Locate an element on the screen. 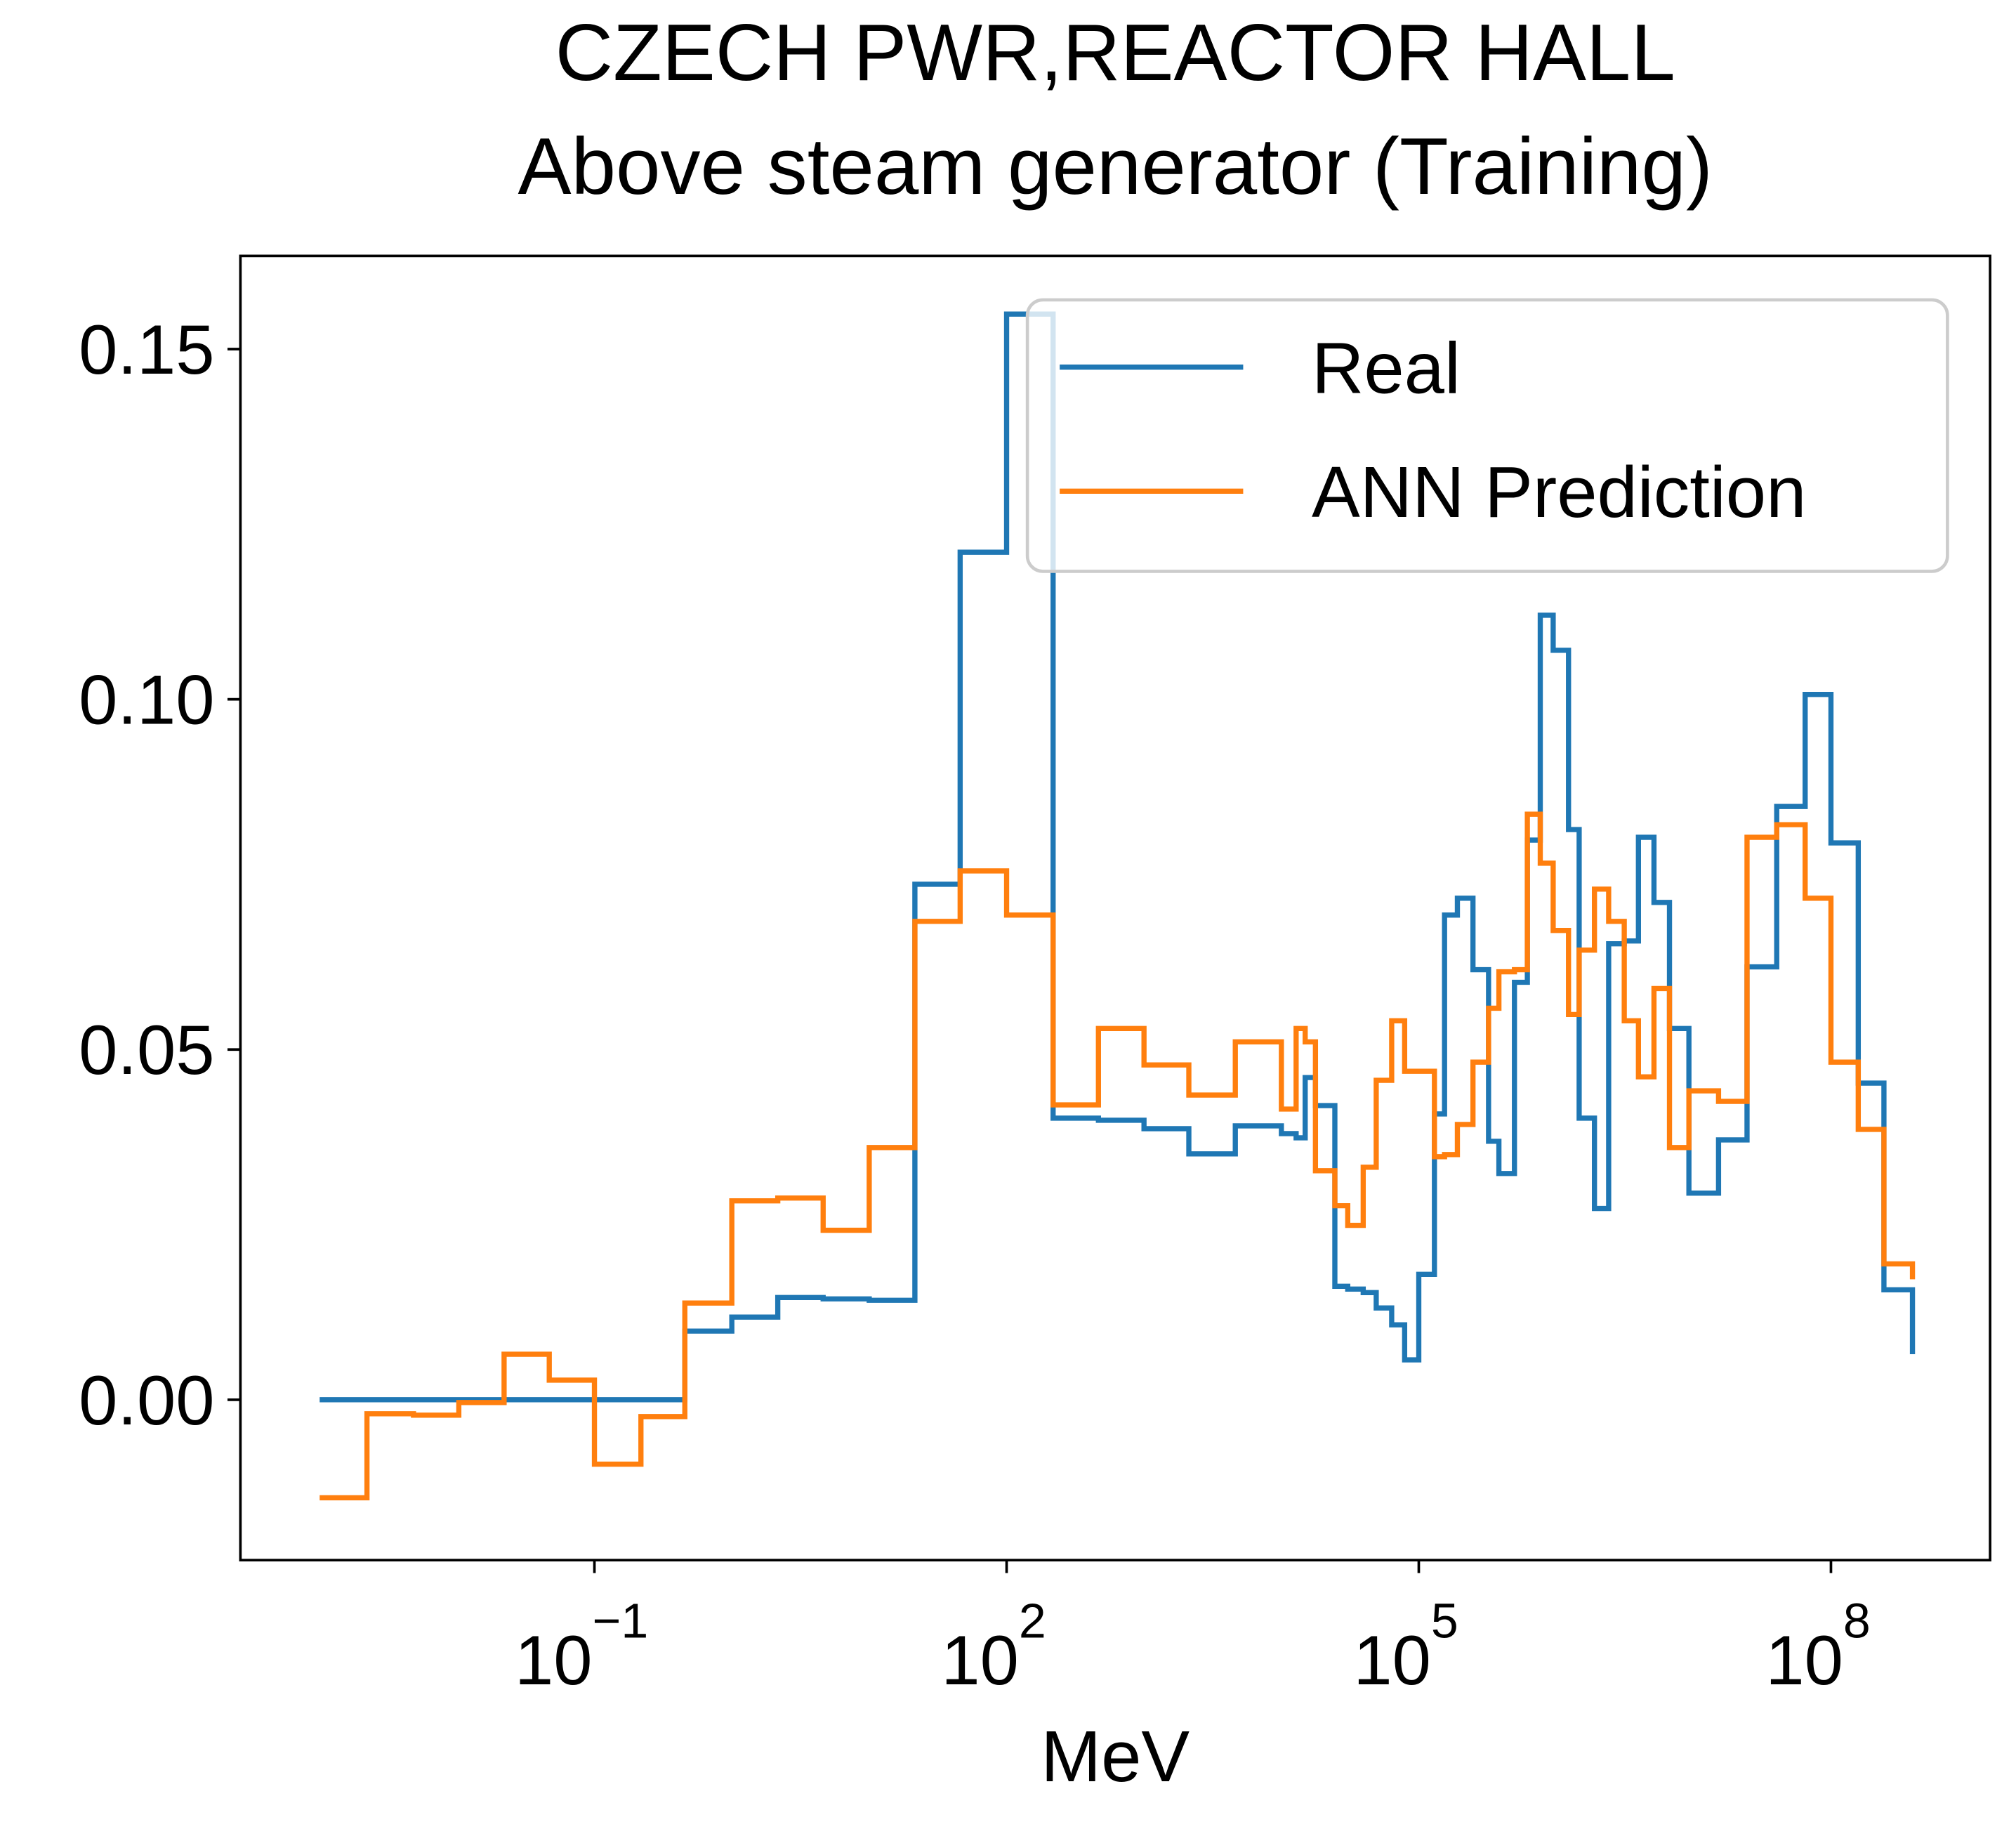 The width and height of the screenshot is (2016, 1829). legend-label: ANN Prediction is located at coordinates (1559, 492).